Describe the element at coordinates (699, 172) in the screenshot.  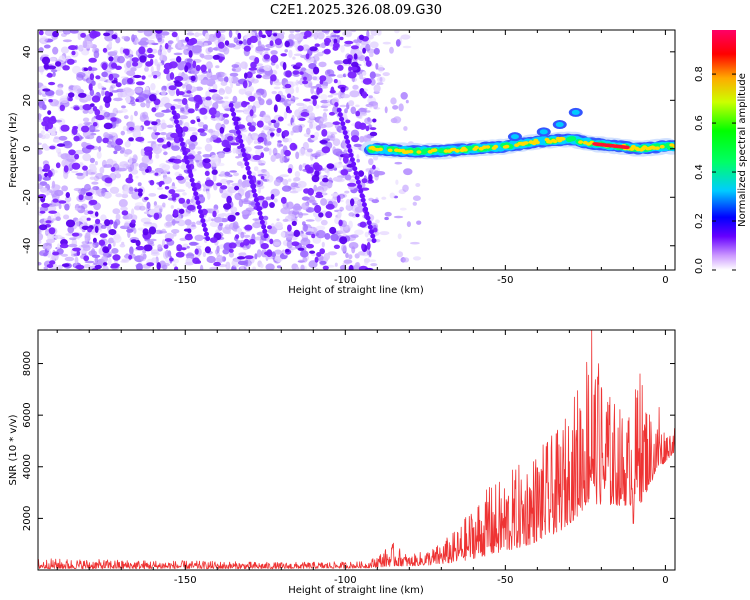
I see `colorbar-tick-label: 0.4` at that location.